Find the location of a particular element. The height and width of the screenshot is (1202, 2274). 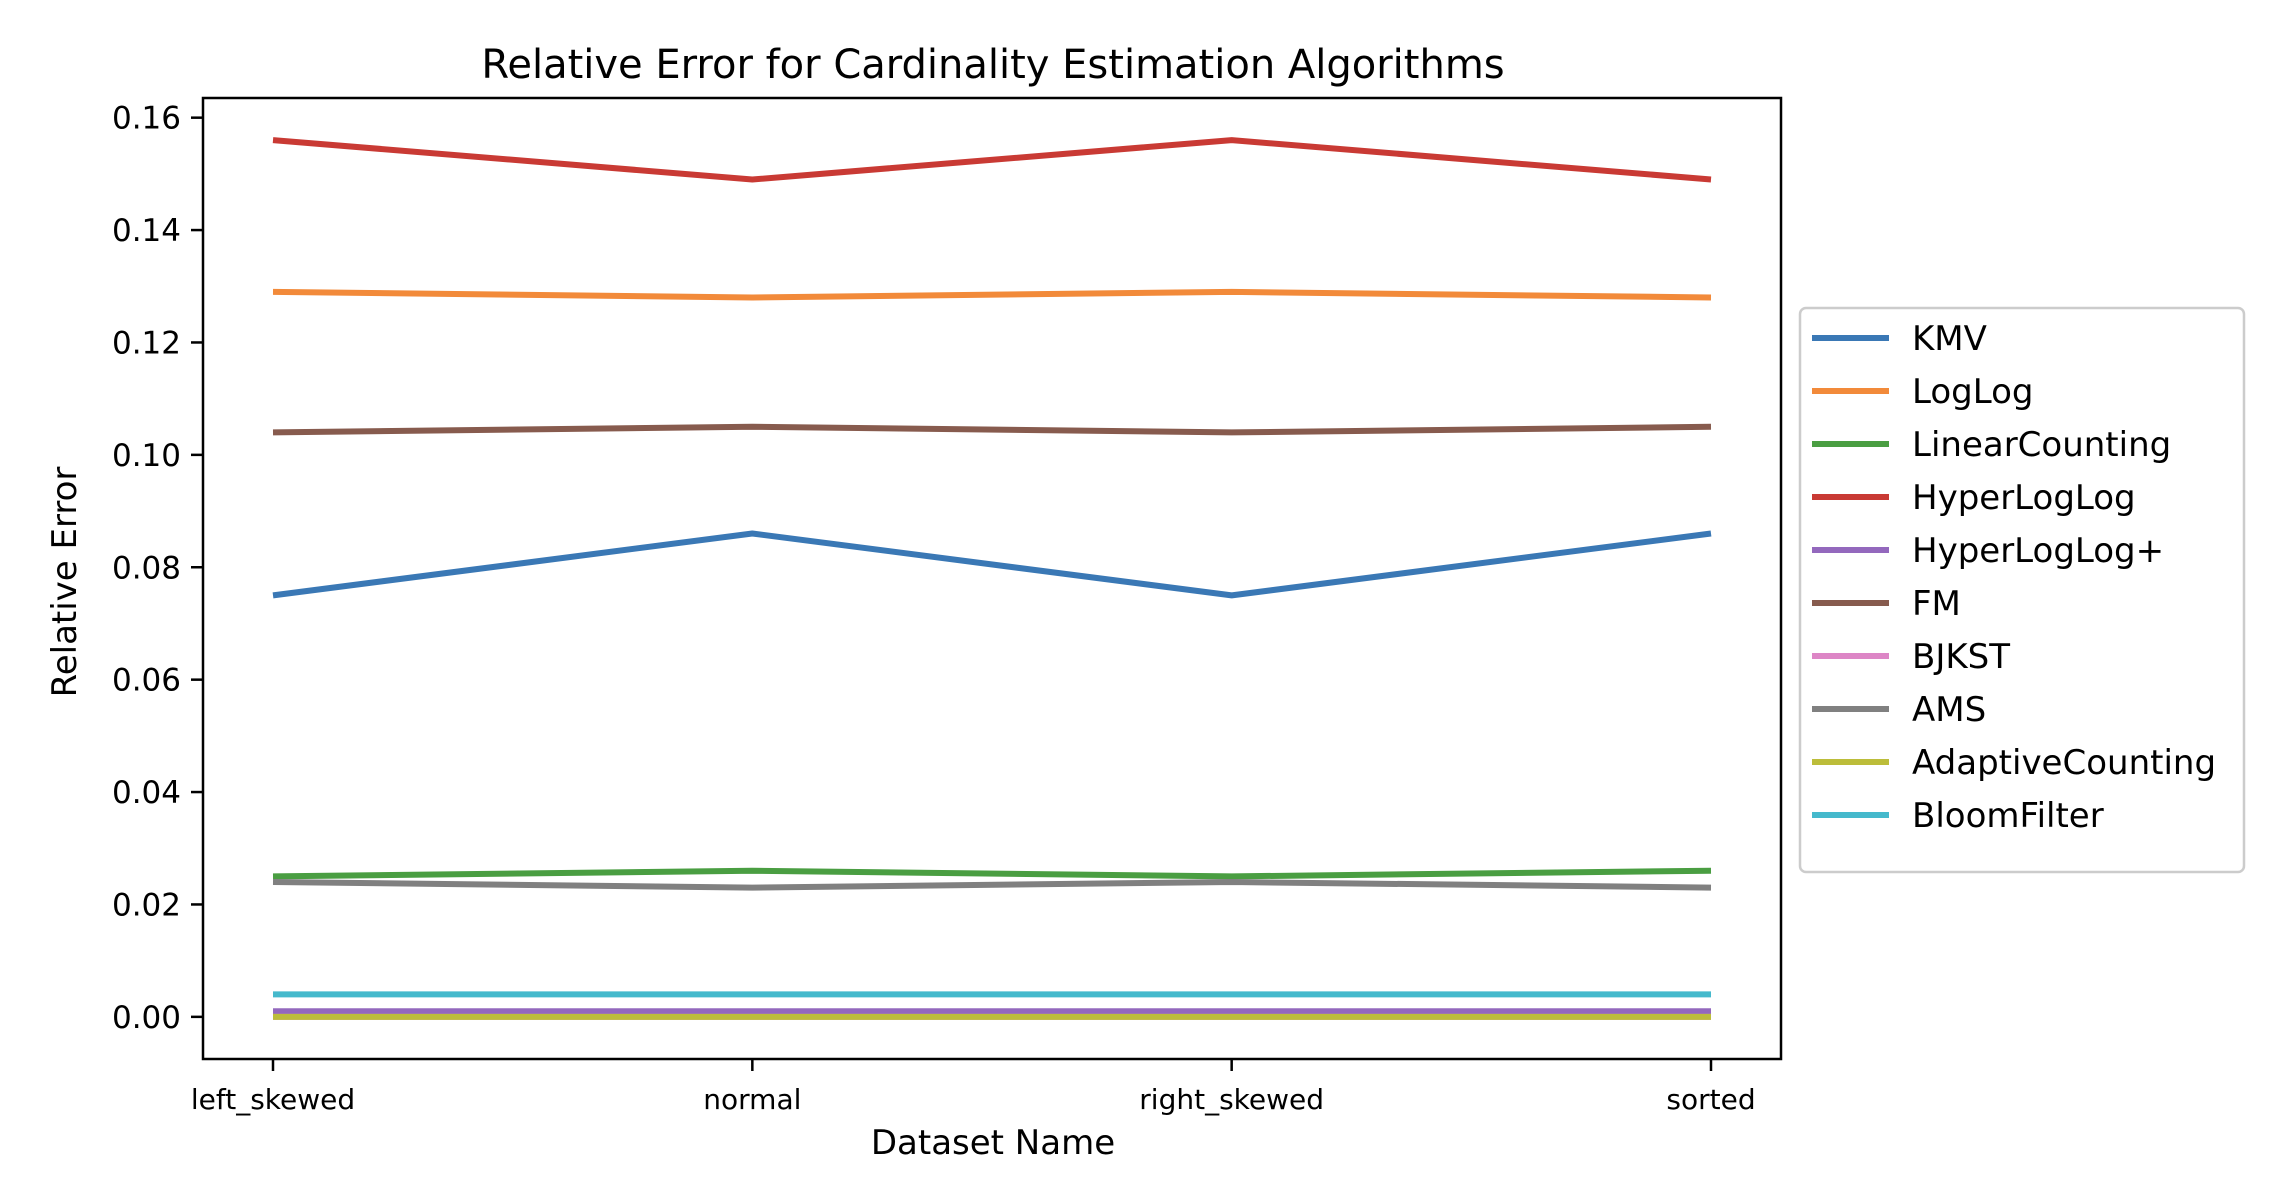

legend-entry-hyperloglog: HyperLogLog is located at coordinates (2024, 498).